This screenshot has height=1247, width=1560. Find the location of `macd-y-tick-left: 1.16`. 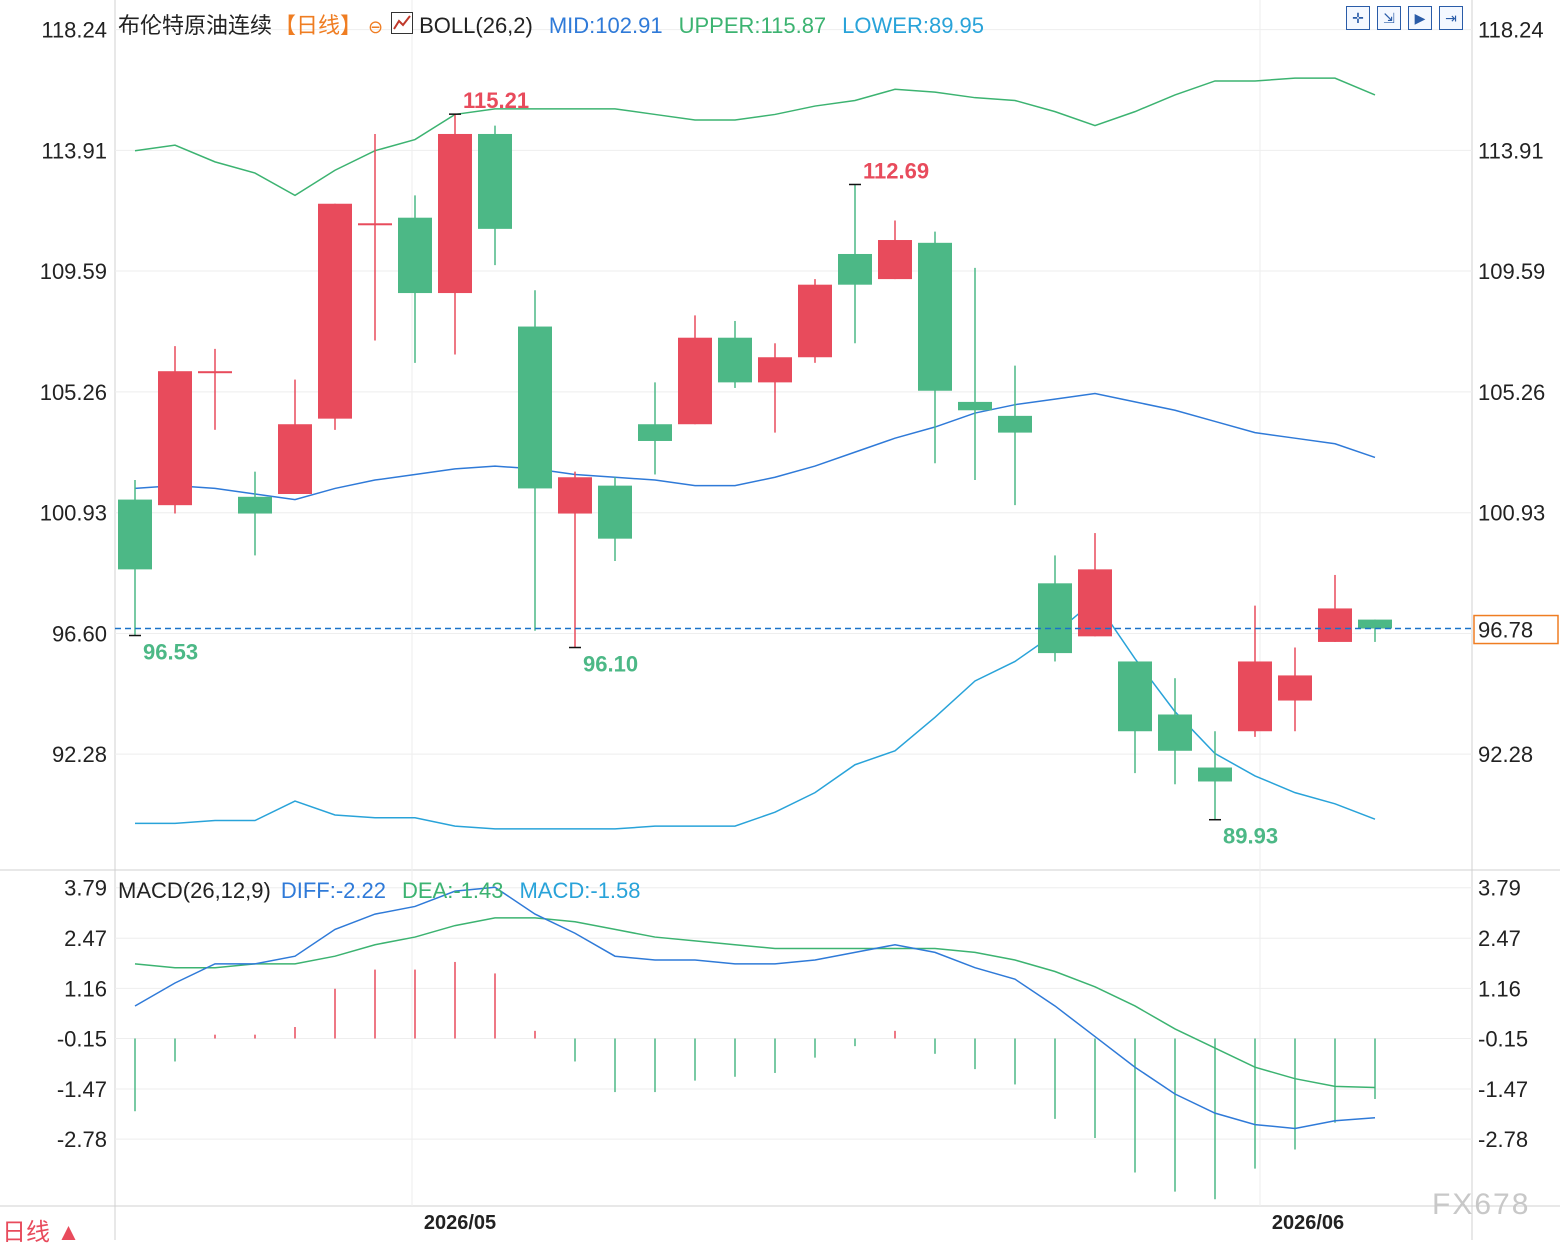

macd-y-tick-left: 1.16 is located at coordinates (85, 988).